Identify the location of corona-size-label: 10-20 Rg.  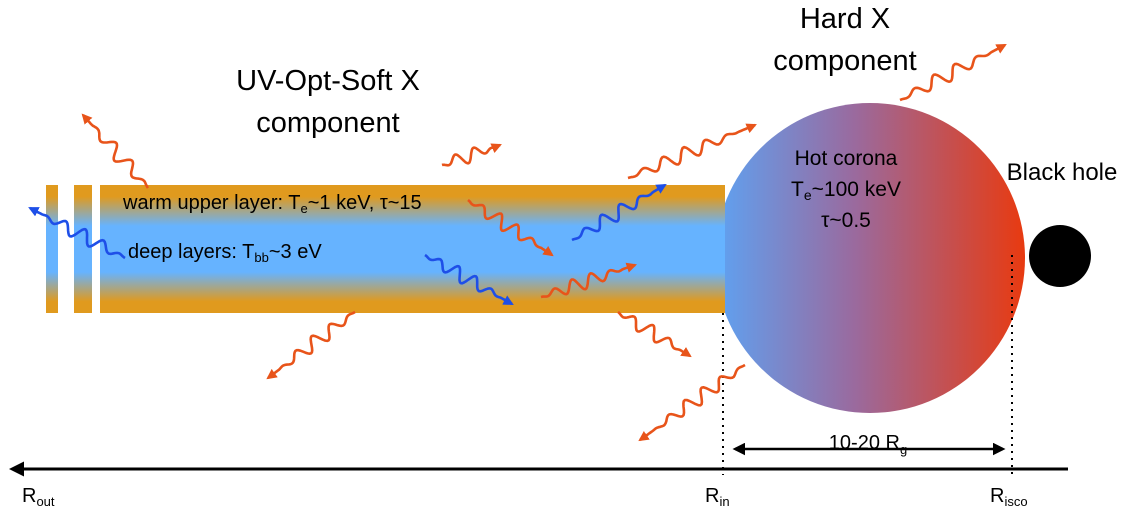
(868, 444).